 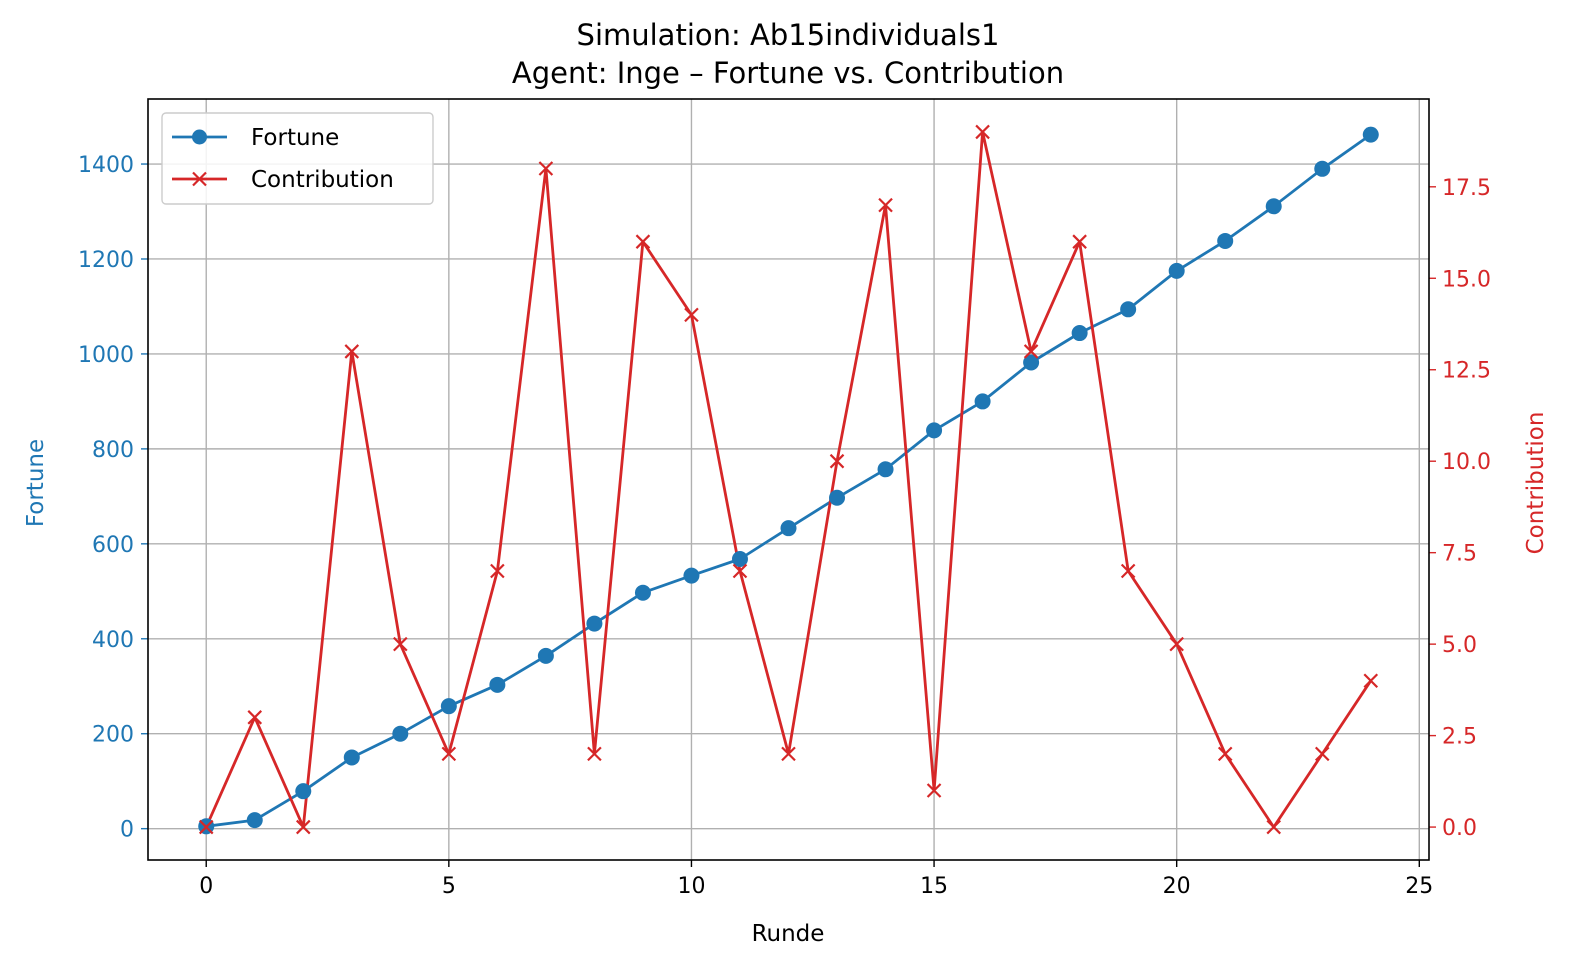 What do you see at coordinates (449, 886) in the screenshot?
I see `x-tick-label: 5` at bounding box center [449, 886].